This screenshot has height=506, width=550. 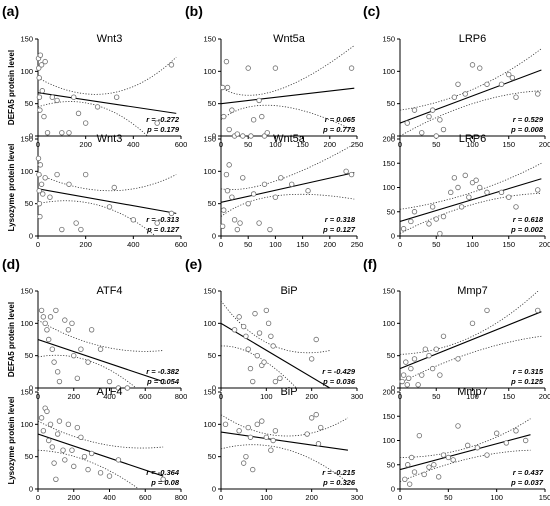 I want to click on stat-p: p = 0.08, so click(x=165, y=482).